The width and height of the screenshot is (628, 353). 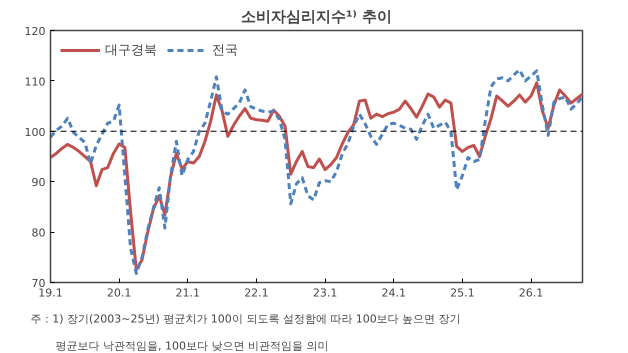 I want to click on y-tick-label: 110, so click(x=35, y=81).